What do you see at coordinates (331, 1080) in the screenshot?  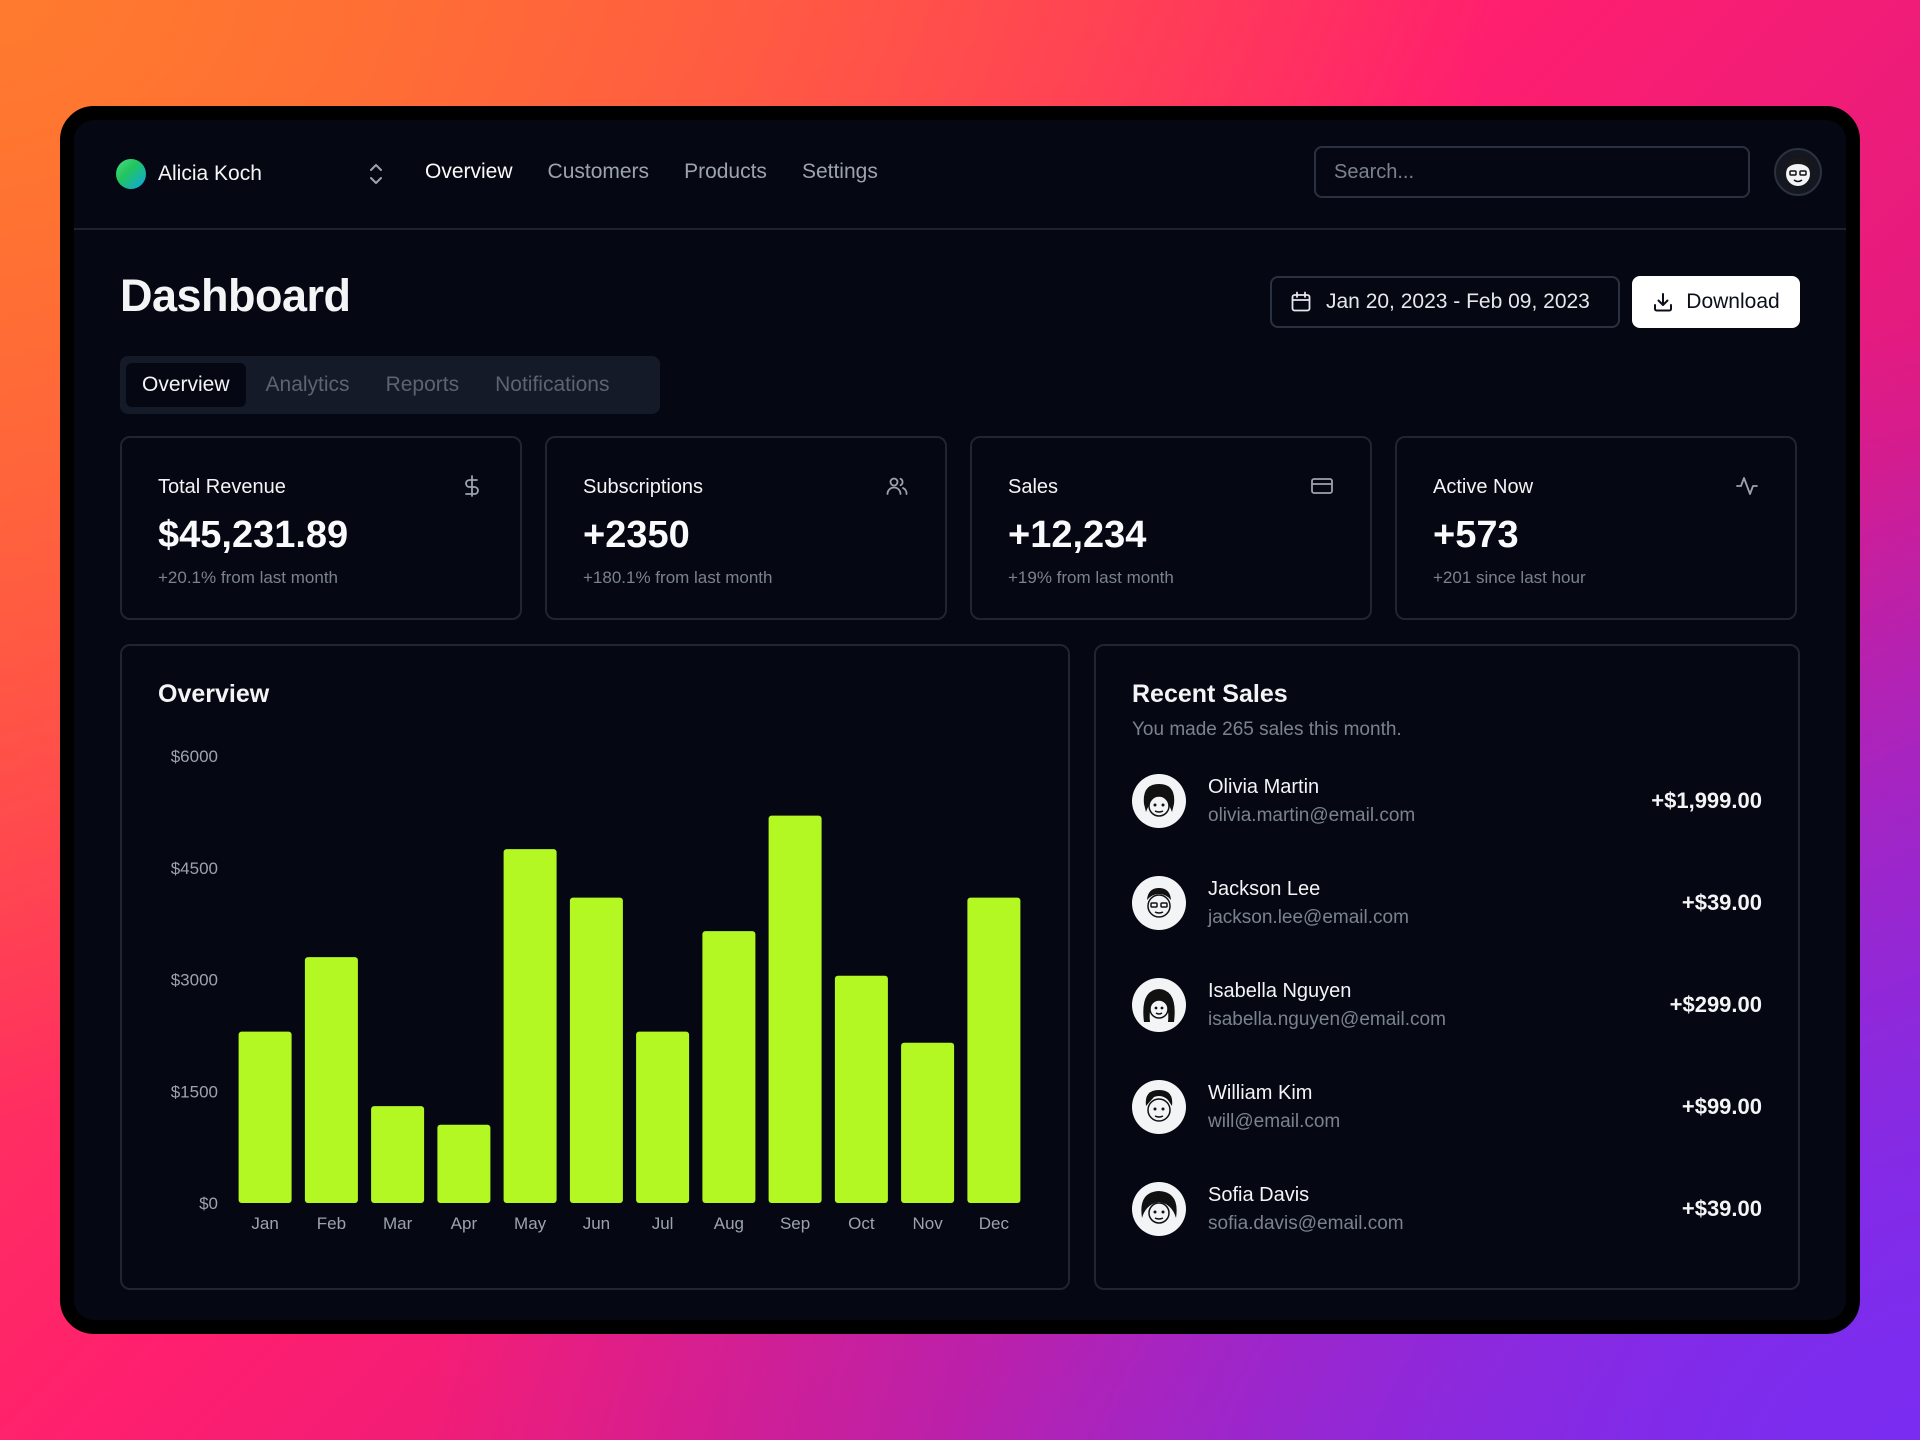 I see `bar-feb` at bounding box center [331, 1080].